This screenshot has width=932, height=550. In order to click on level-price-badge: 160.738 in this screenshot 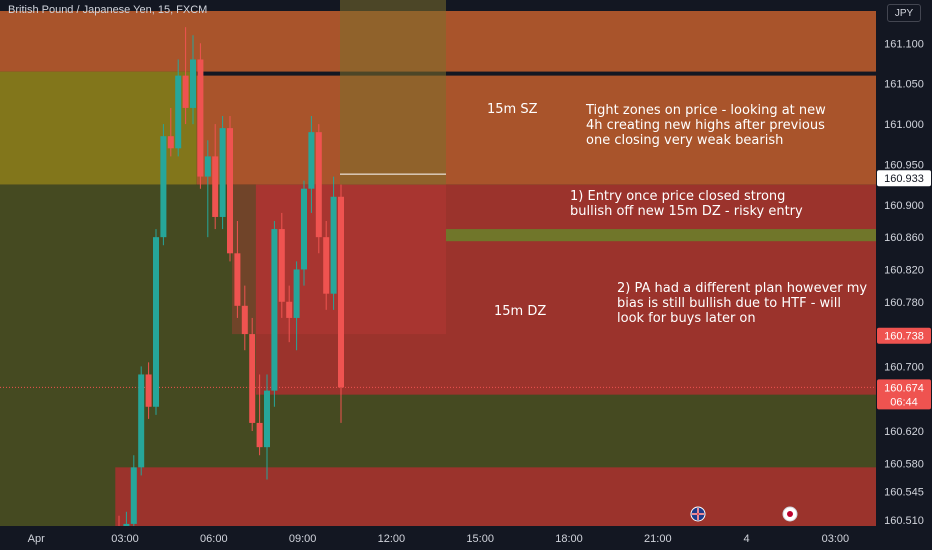, I will do `click(904, 337)`.